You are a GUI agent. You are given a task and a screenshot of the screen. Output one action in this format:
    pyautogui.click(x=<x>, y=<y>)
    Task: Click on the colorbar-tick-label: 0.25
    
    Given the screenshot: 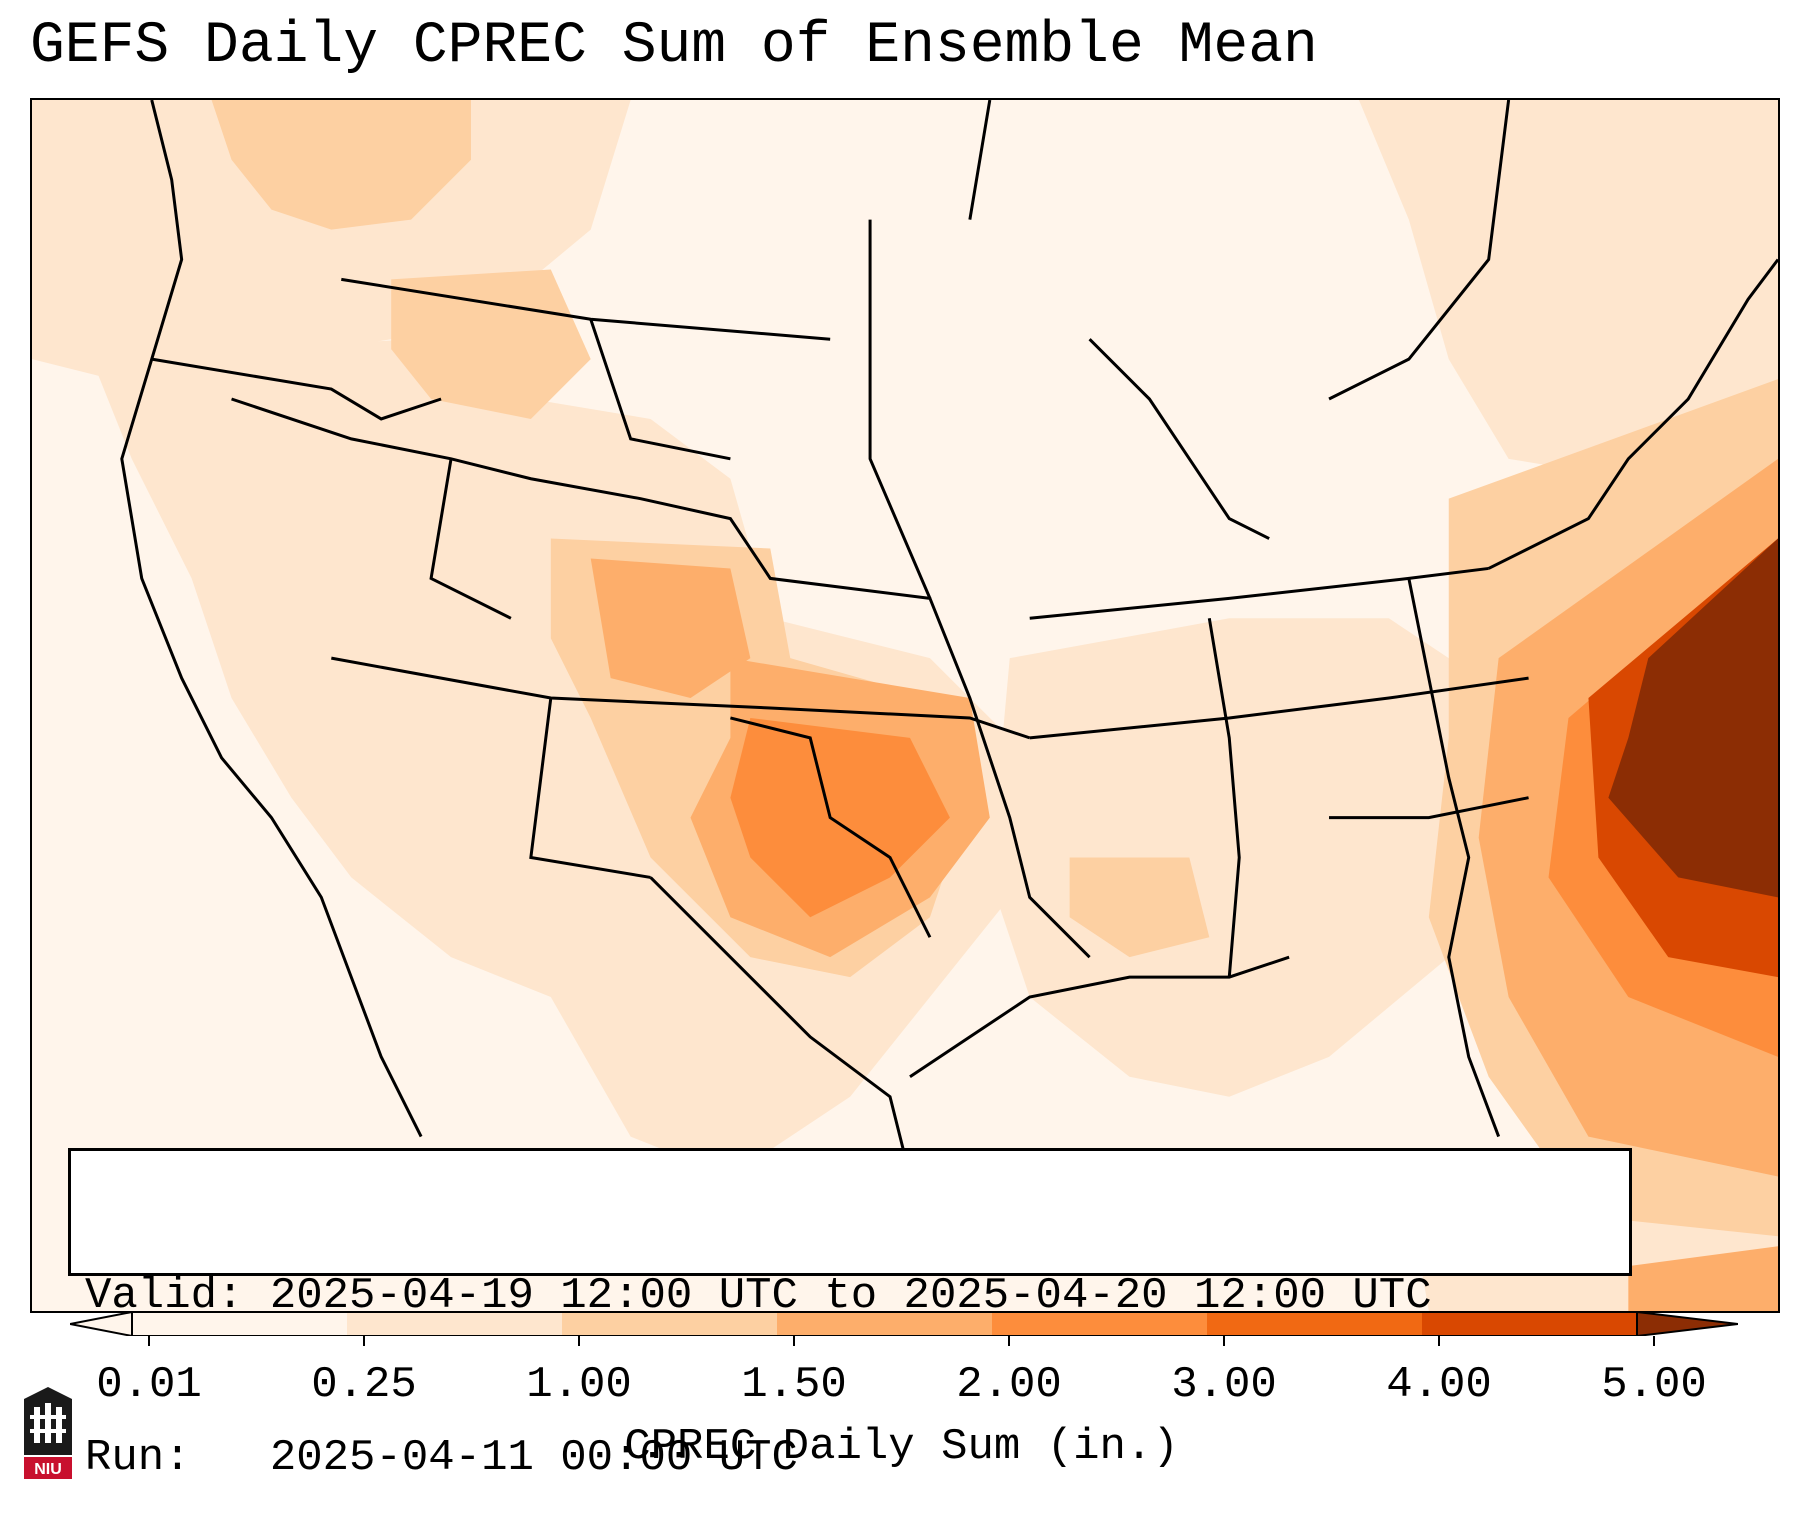 What is the action you would take?
    pyautogui.click(x=364, y=1385)
    